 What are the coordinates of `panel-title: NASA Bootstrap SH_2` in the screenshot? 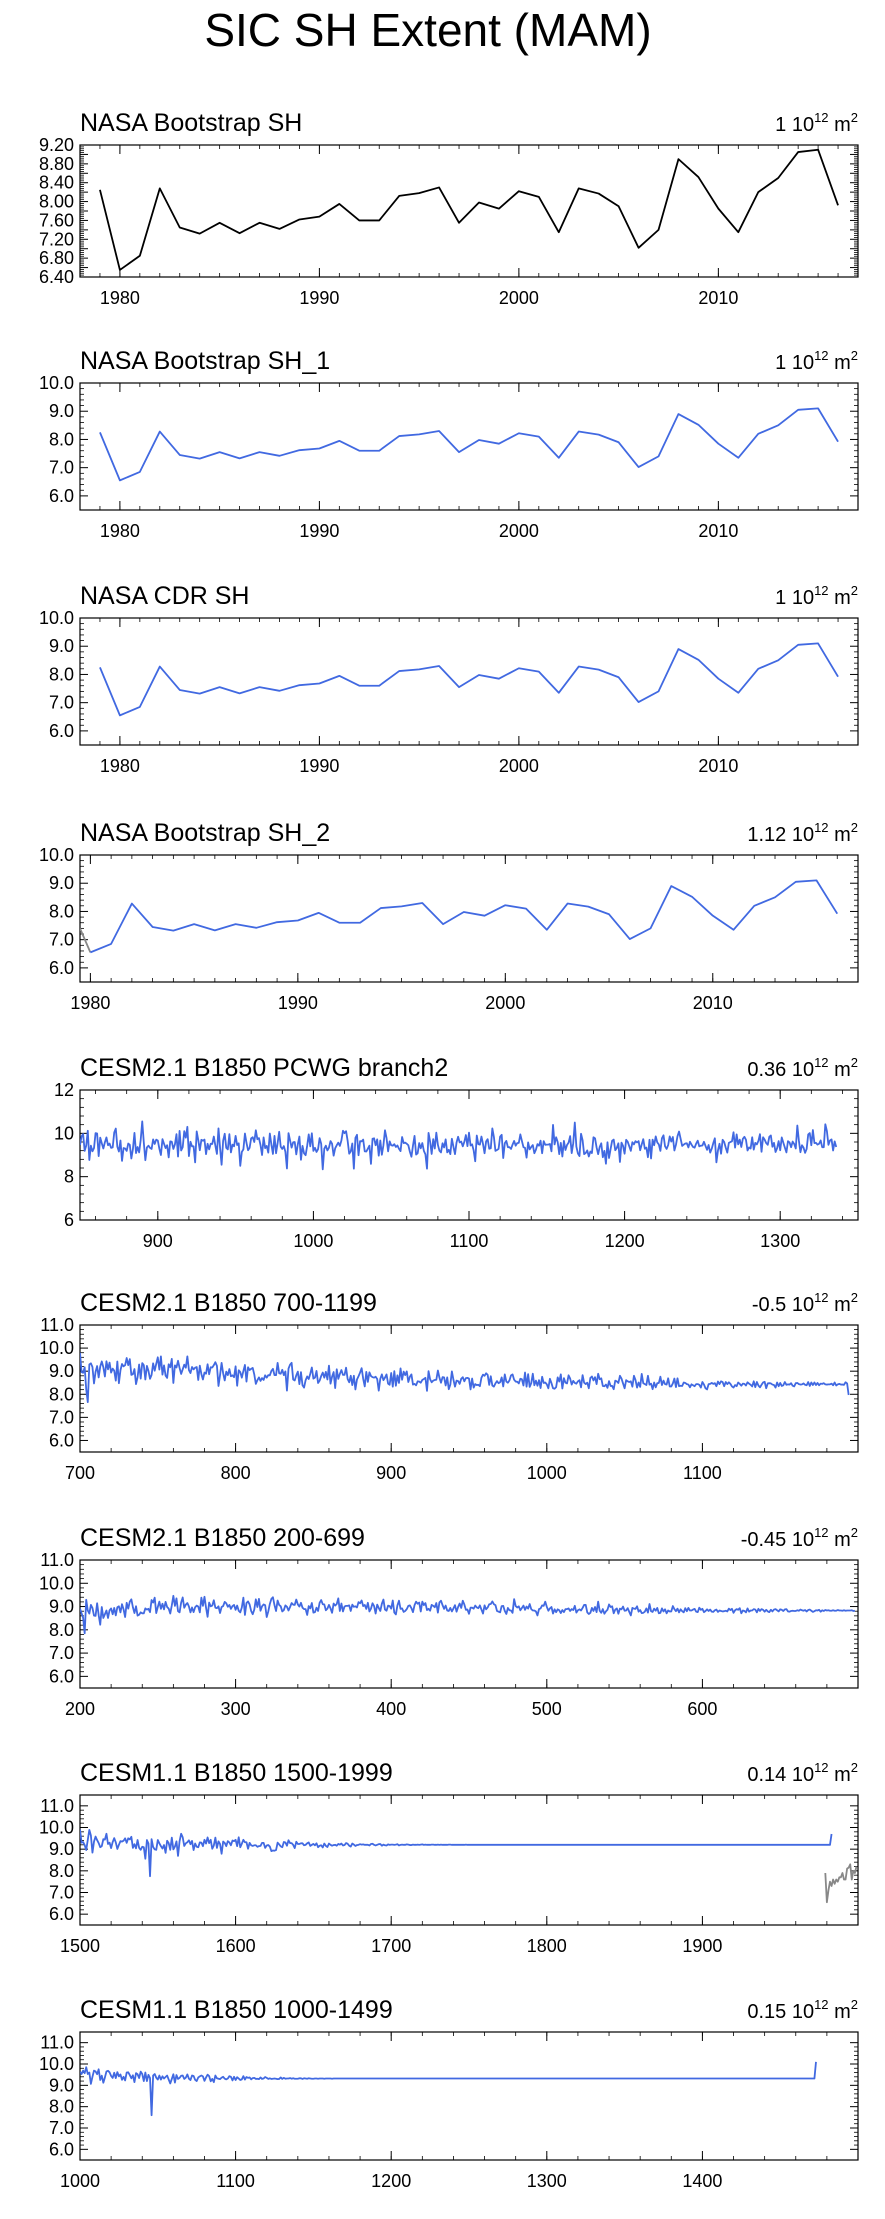 It's located at (205, 833).